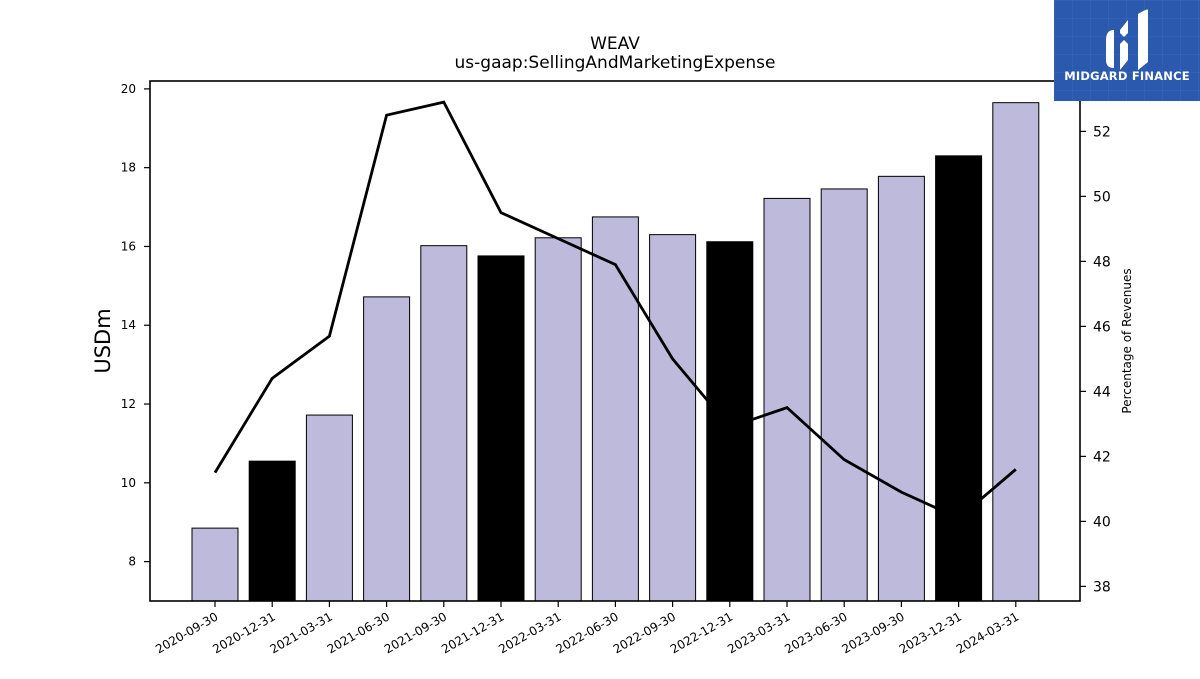 The height and width of the screenshot is (679, 1200). I want to click on x-tick-label: 2023-09-30, so click(872, 632).